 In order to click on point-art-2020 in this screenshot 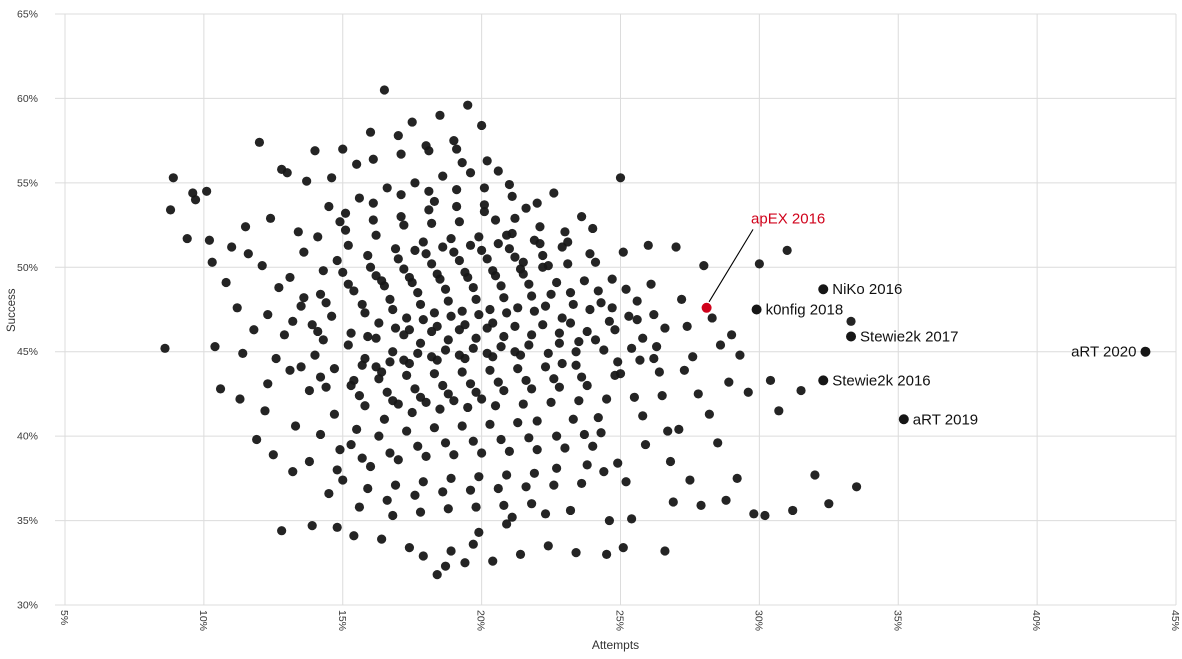, I will do `click(1145, 351)`.